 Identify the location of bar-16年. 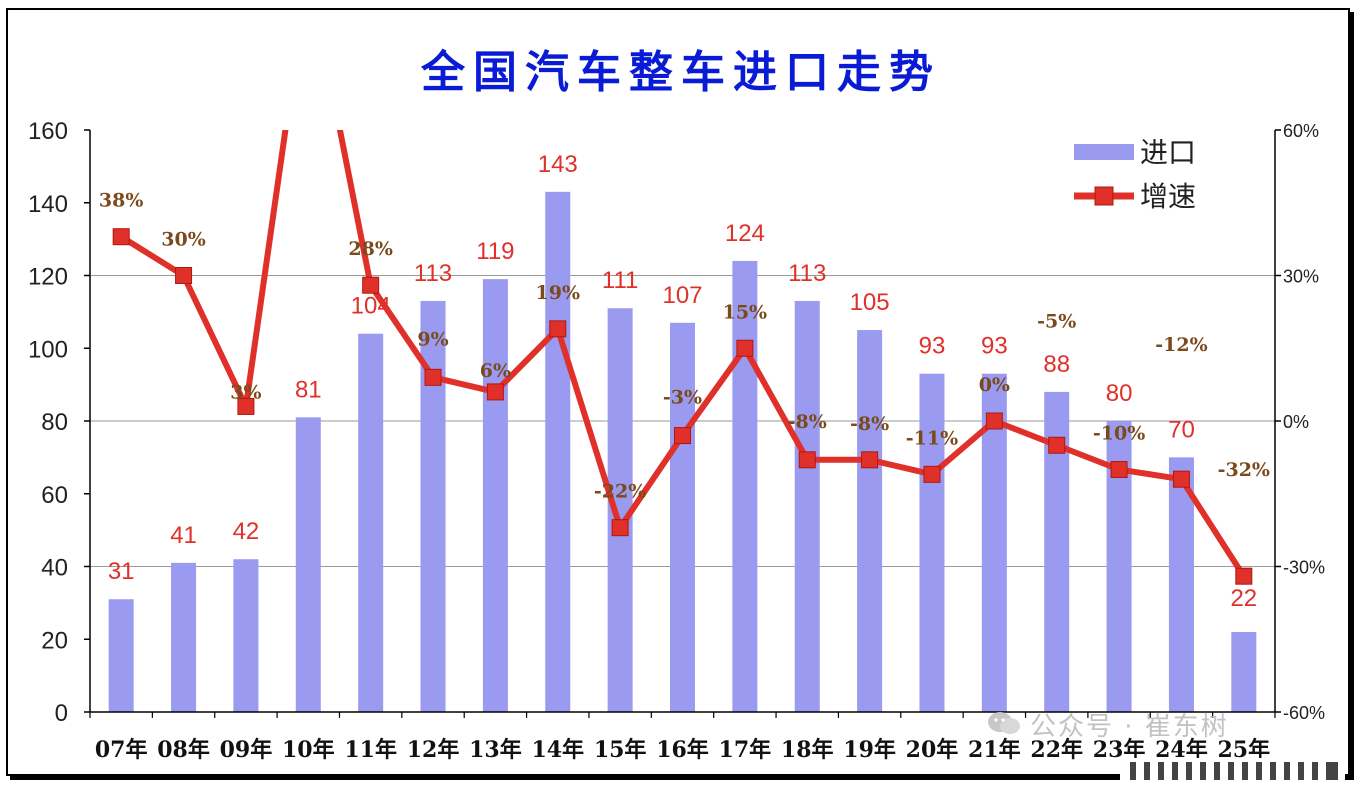
(682, 517).